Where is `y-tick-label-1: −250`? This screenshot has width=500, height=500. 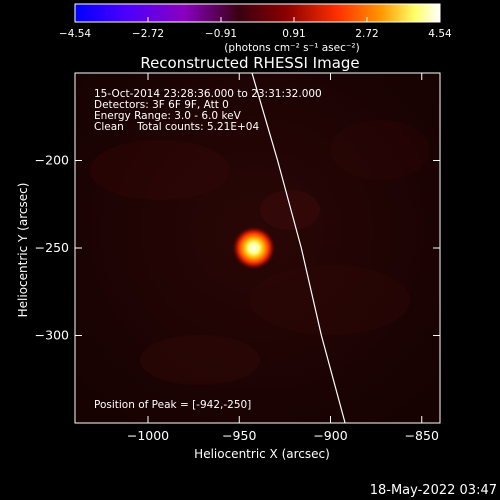
y-tick-label-1: −250 is located at coordinates (52, 247).